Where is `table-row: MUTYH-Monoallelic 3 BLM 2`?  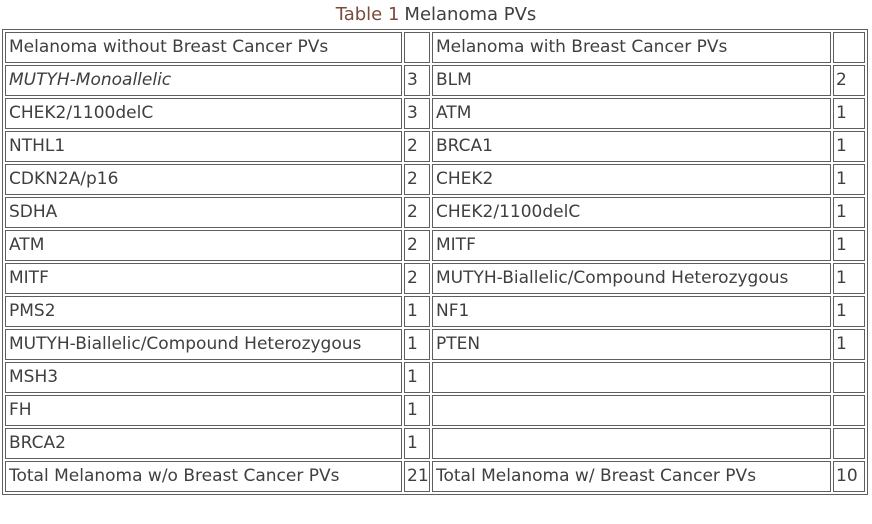 table-row: MUTYH-Monoallelic 3 BLM 2 is located at coordinates (435, 80).